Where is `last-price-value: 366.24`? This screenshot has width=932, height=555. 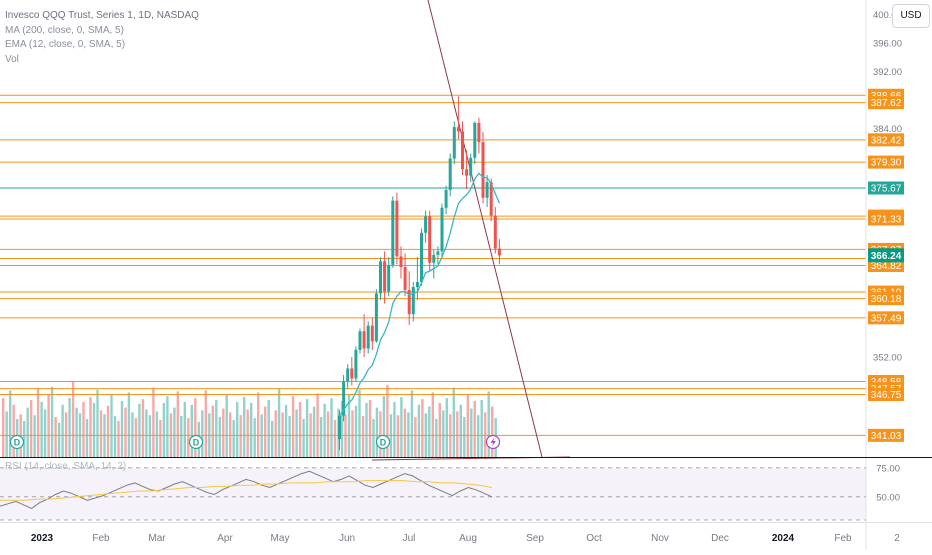
last-price-value: 366.24 is located at coordinates (886, 256).